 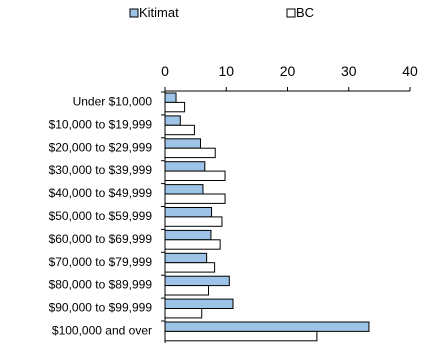 What do you see at coordinates (159, 12) in the screenshot?
I see `legend-label-kitimat: Kitimat` at bounding box center [159, 12].